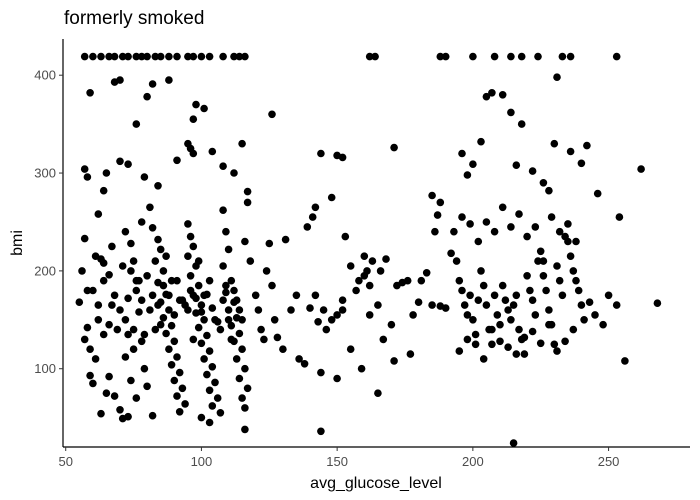 The image size is (700, 500). I want to click on y-axis-ticks: 100 200 300 400, so click(48, 222).